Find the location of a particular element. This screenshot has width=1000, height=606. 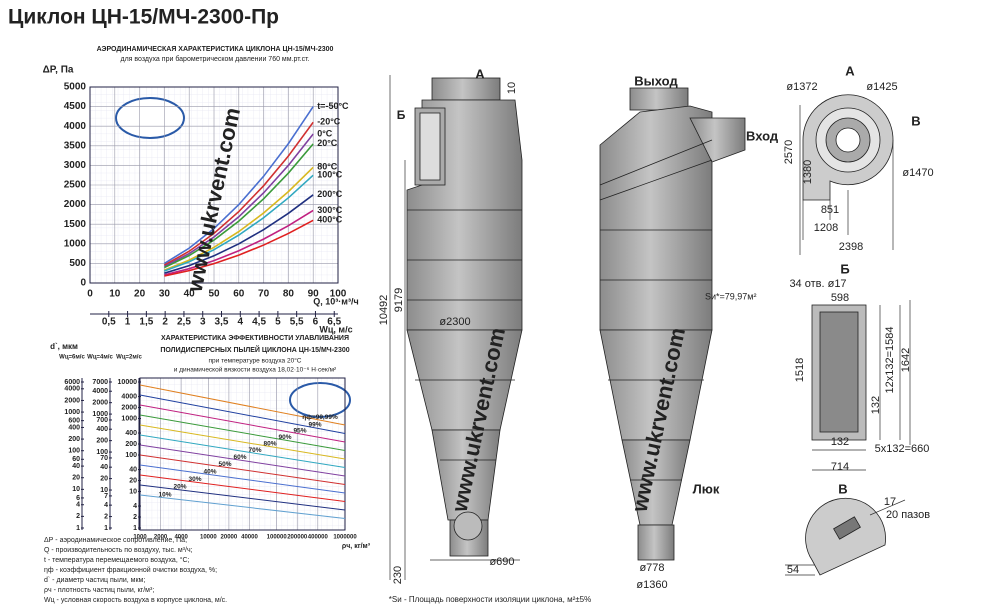

x-tick-label: 40000 is located at coordinates (249, 538).